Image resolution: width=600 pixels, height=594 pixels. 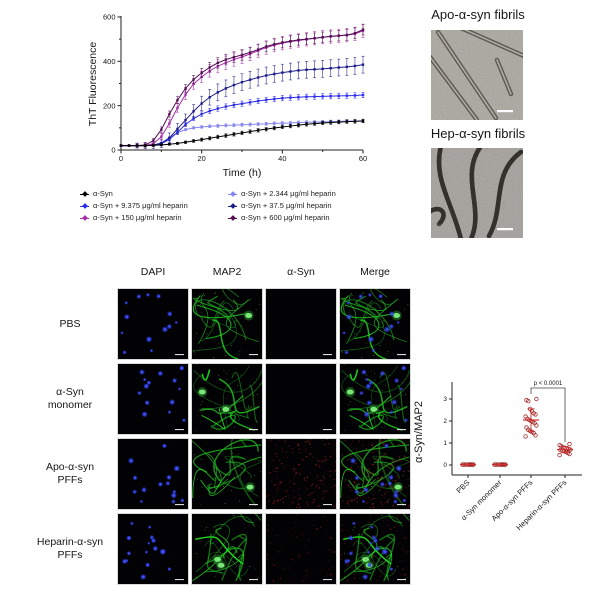 I want to click on grid-cell-apo-syn-pffs-syn, so click(x=301, y=474).